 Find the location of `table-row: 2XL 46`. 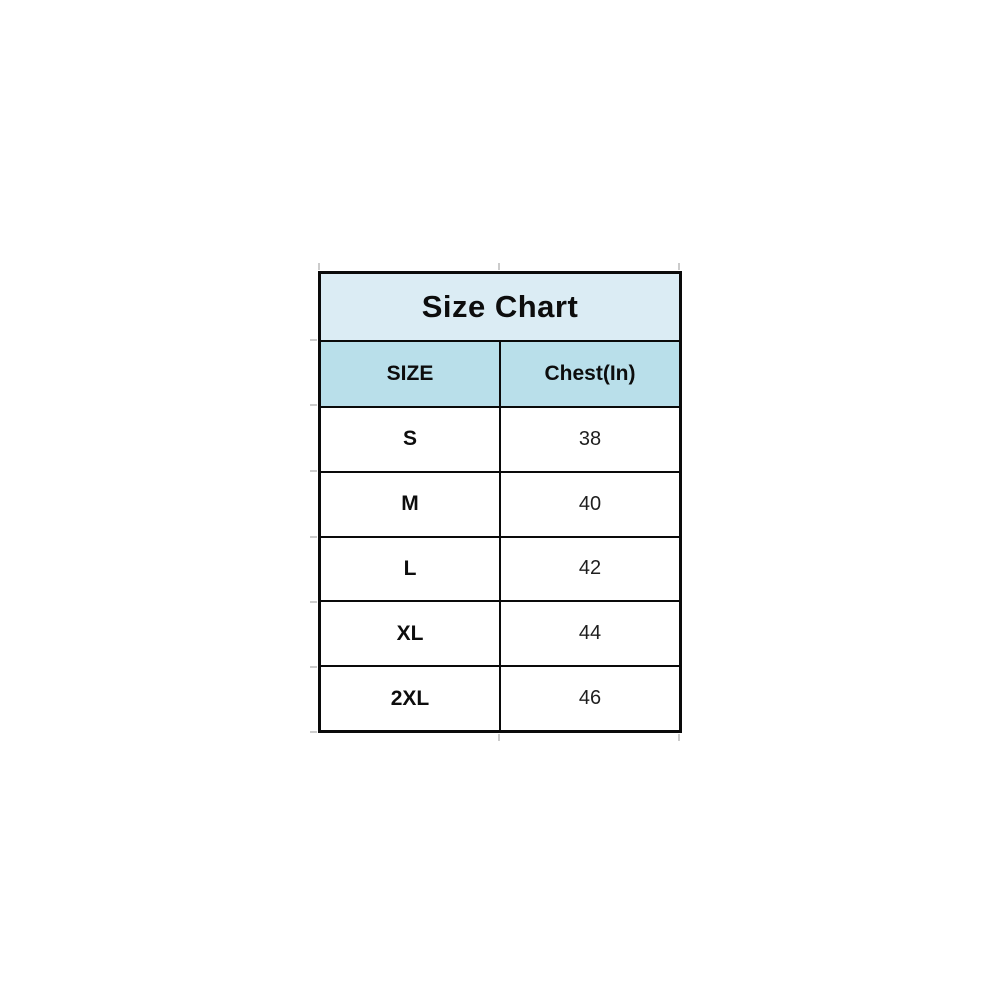

table-row: 2XL 46 is located at coordinates (500, 698).